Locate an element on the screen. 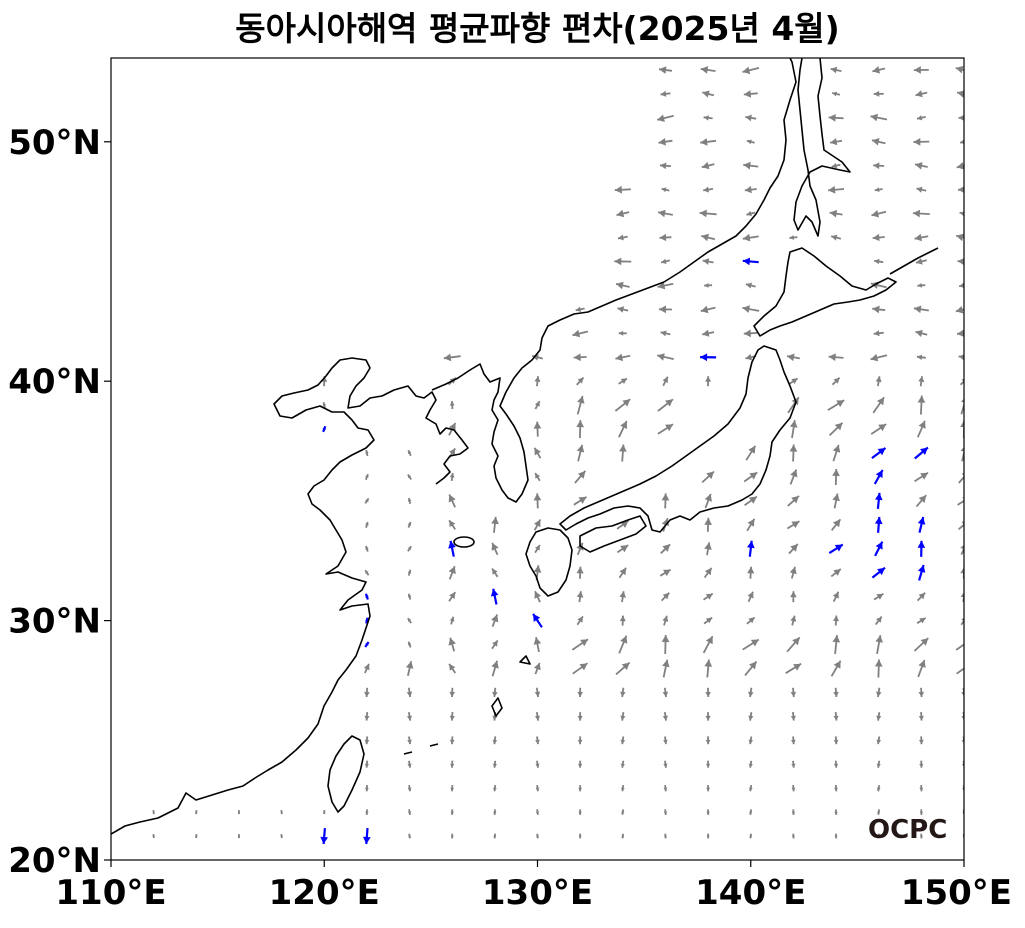  y-axis: 20°N 30°N 40°N 50°N is located at coordinates (59, 502).